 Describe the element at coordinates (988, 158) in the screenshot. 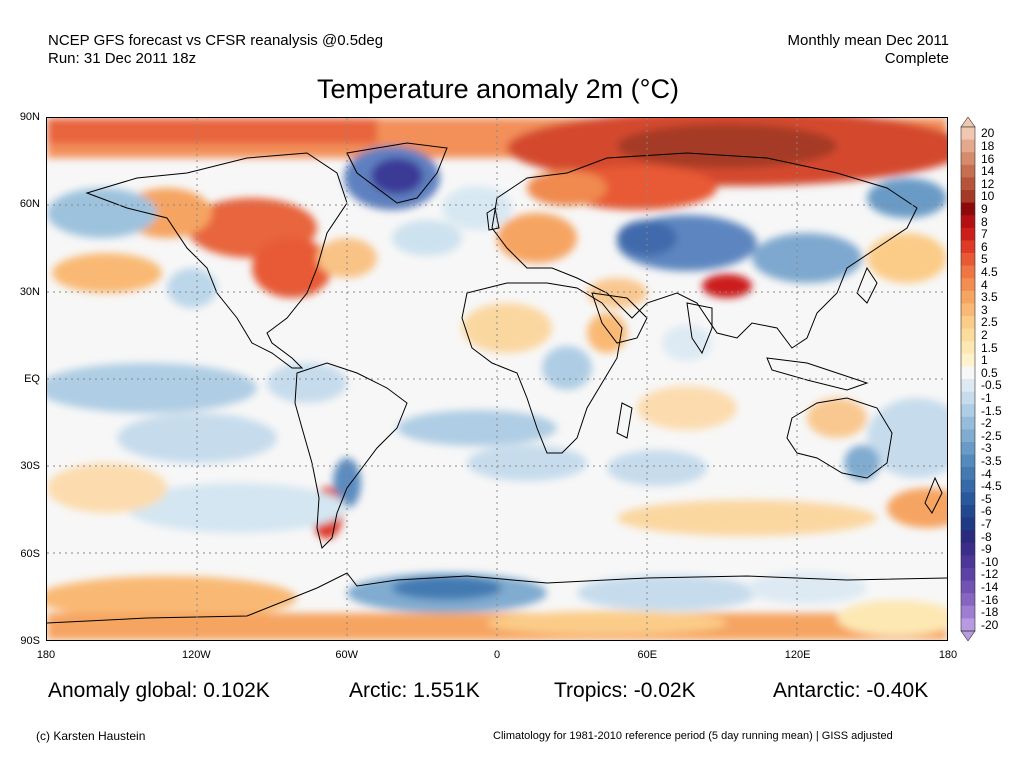

I see `colorbar-label: 16` at that location.